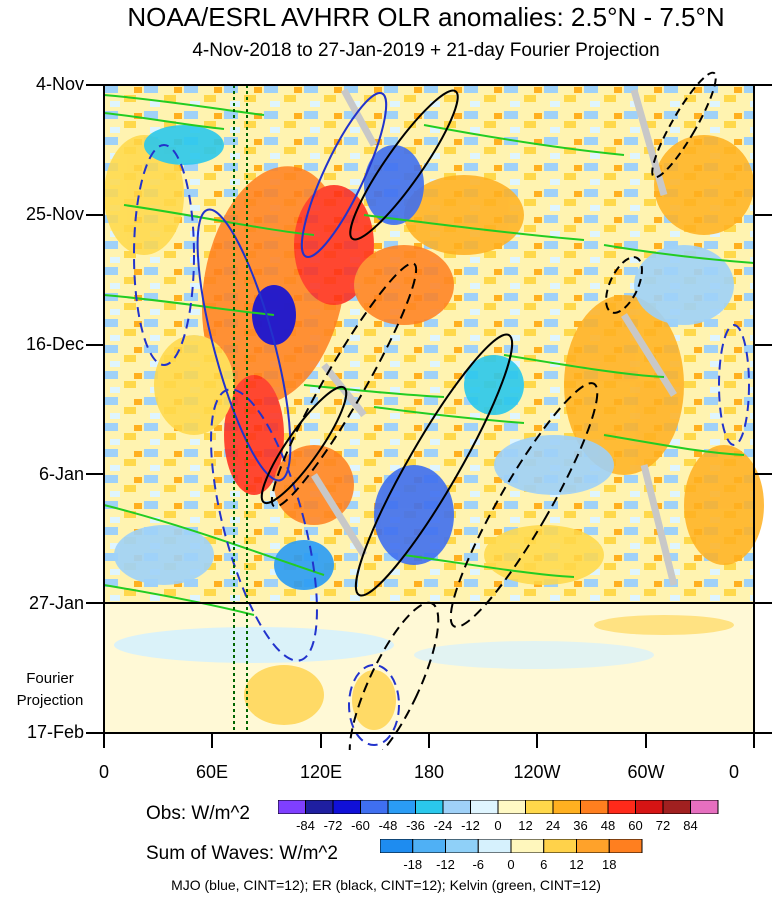  Describe the element at coordinates (55, 732) in the screenshot. I see `y-tick-label-5: 17-Feb` at that location.